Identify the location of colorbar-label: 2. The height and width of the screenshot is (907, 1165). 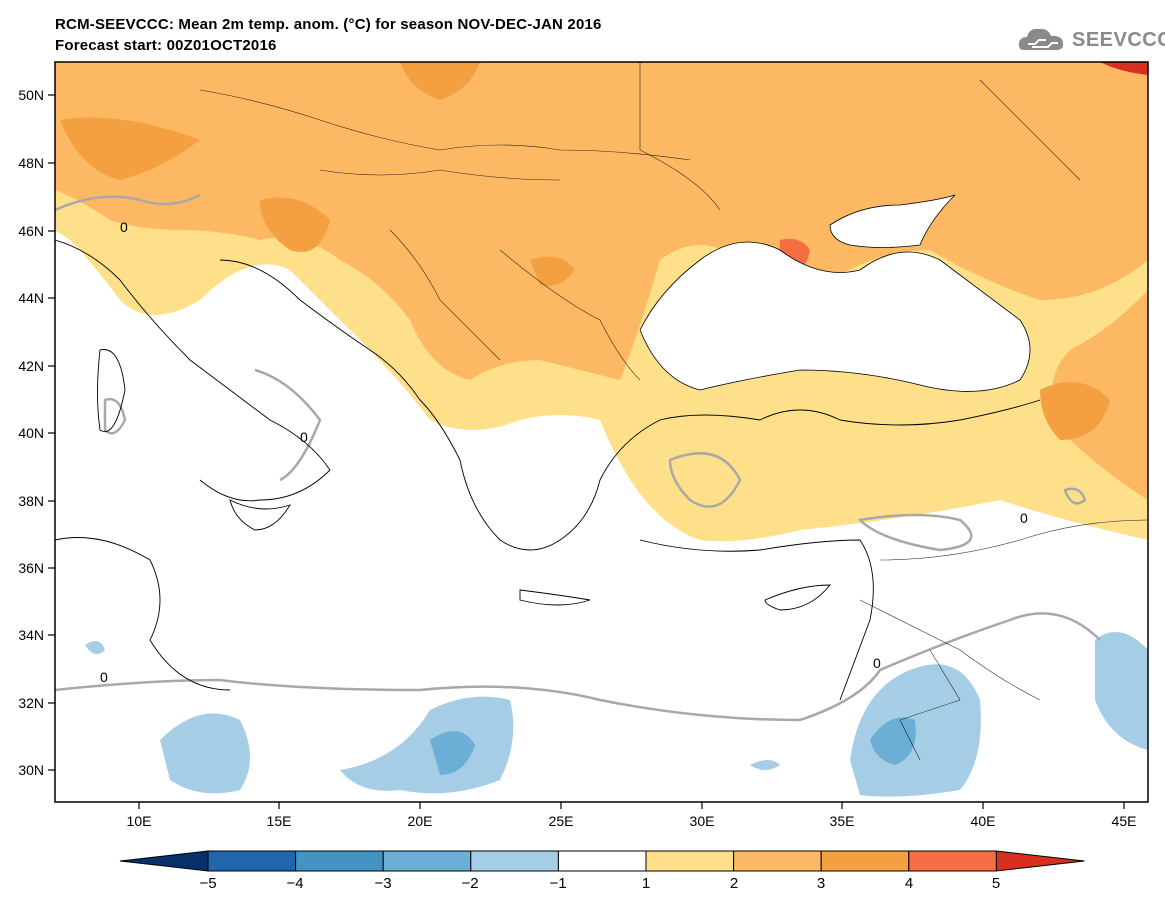
(734, 883).